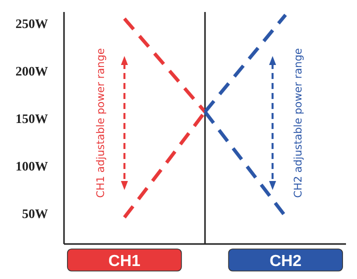 The width and height of the screenshot is (357, 279). What do you see at coordinates (32, 71) in the screenshot?
I see `y-tick-label: 200W` at bounding box center [32, 71].